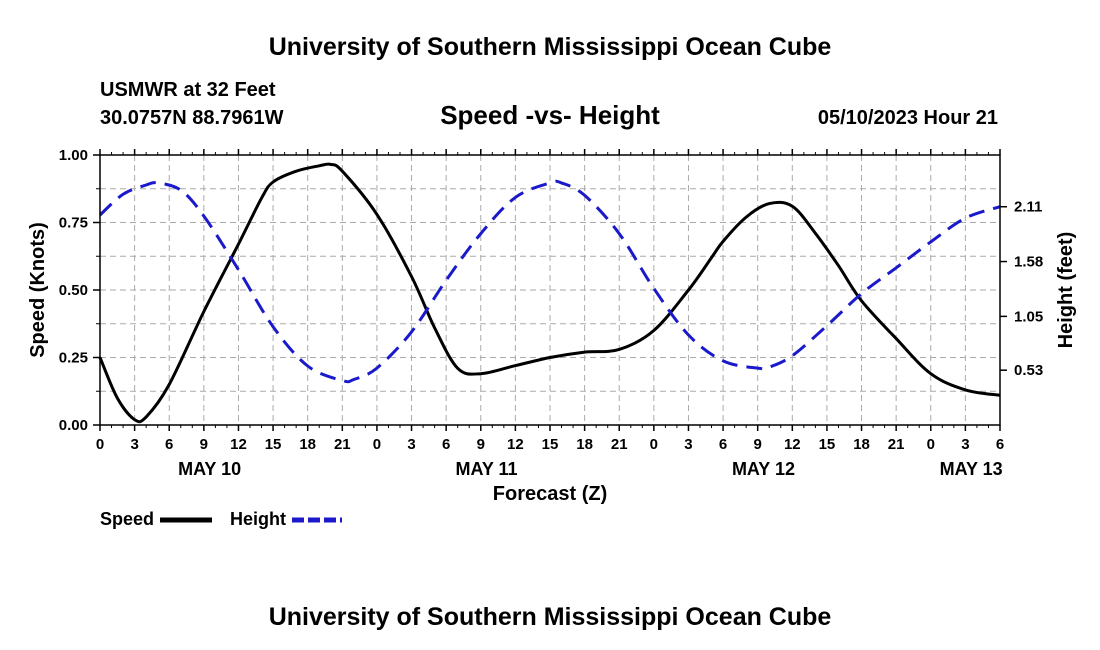 This screenshot has width=1100, height=650. What do you see at coordinates (1028, 370) in the screenshot?
I see `y2-tick-label: 0.53` at bounding box center [1028, 370].